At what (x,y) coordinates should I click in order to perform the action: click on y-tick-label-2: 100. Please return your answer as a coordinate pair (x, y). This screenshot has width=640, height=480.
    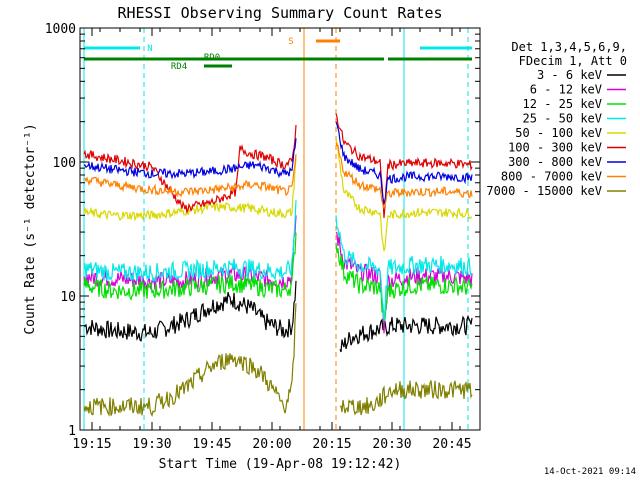
    Looking at the image, I should click on (64, 163).